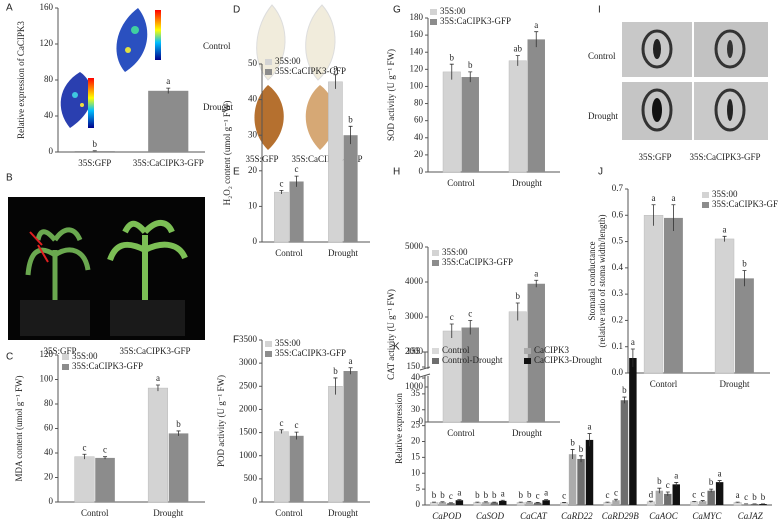  Describe the element at coordinates (227, 153) in the screenshot. I see `y-axis-label: H₂O₂ content (umol g⁻¹ FW)` at that location.